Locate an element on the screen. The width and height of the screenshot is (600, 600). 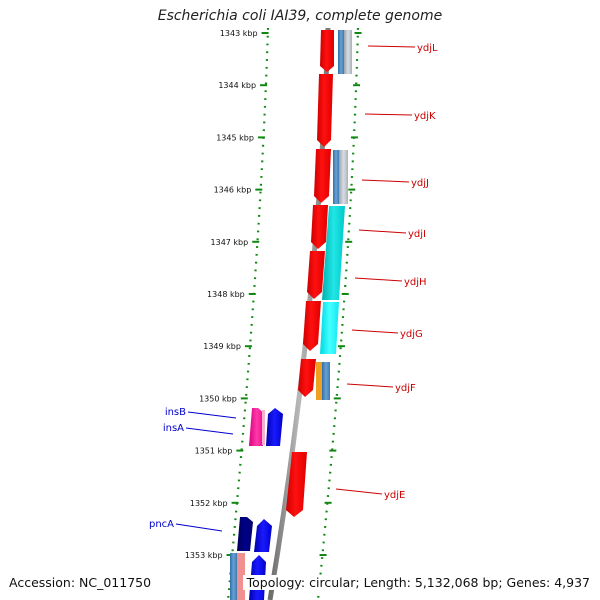
kbp-label: 1343 kbp is located at coordinates (239, 33).